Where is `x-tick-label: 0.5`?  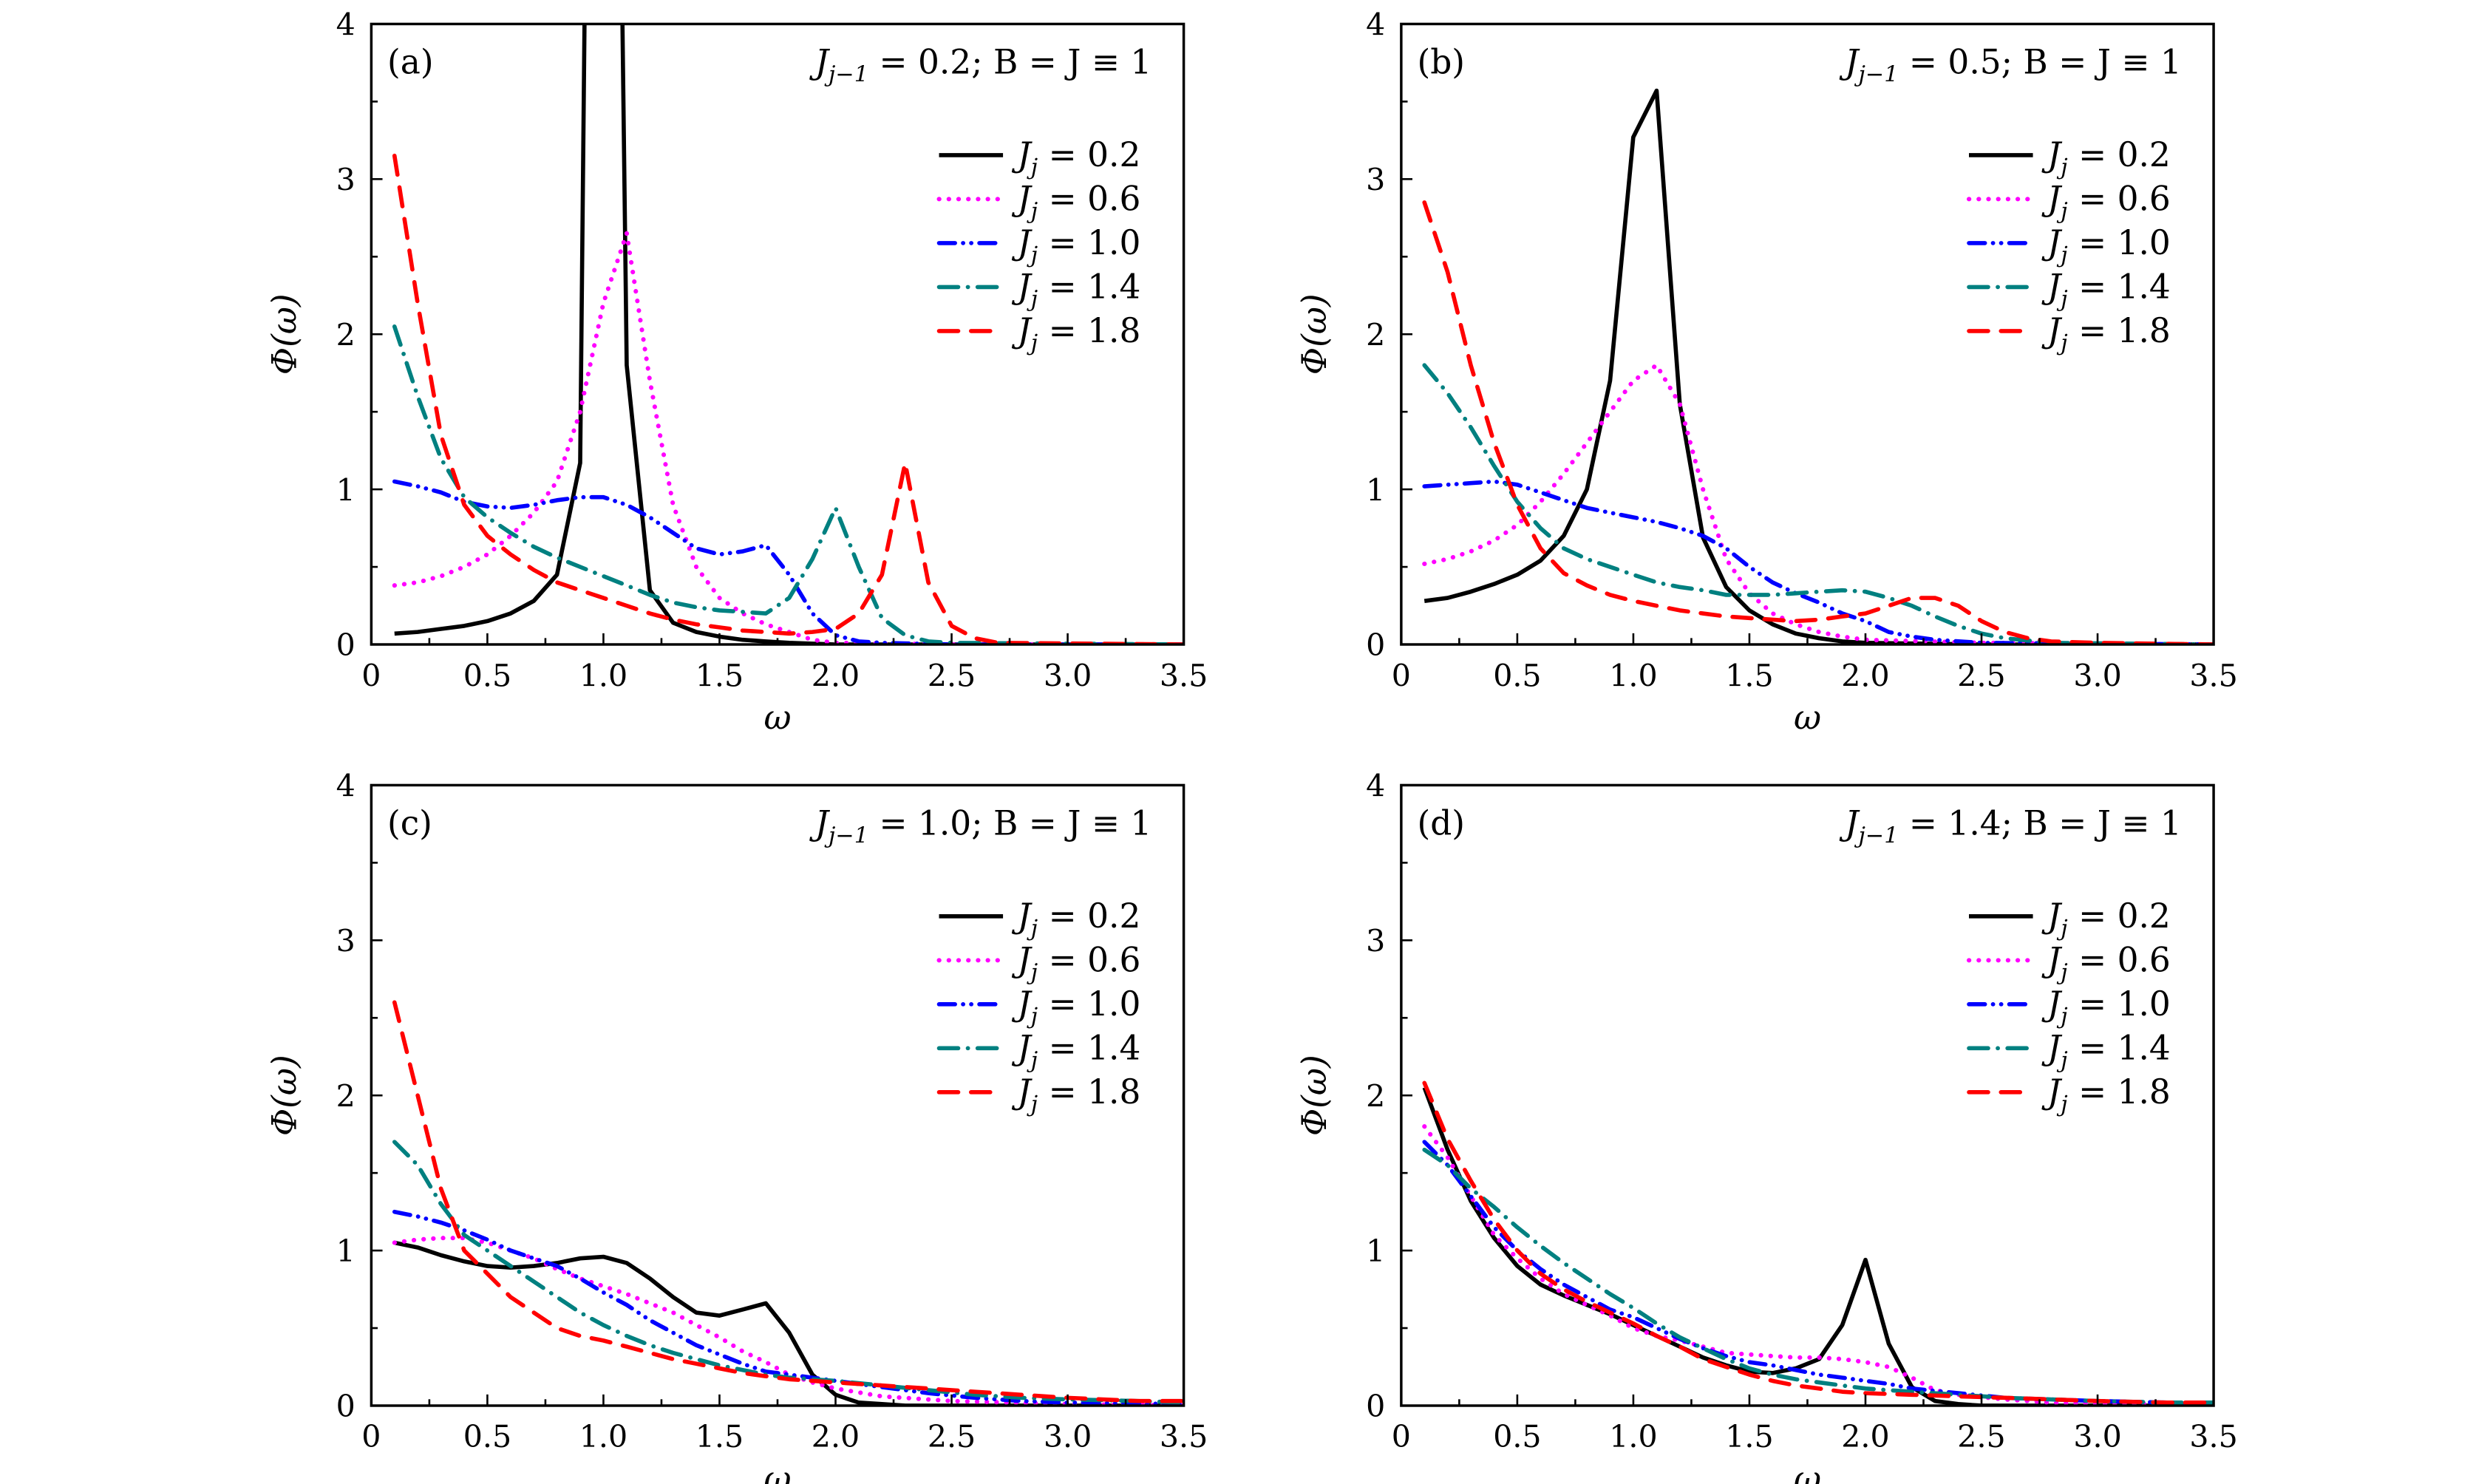 x-tick-label: 0.5 is located at coordinates (487, 1436).